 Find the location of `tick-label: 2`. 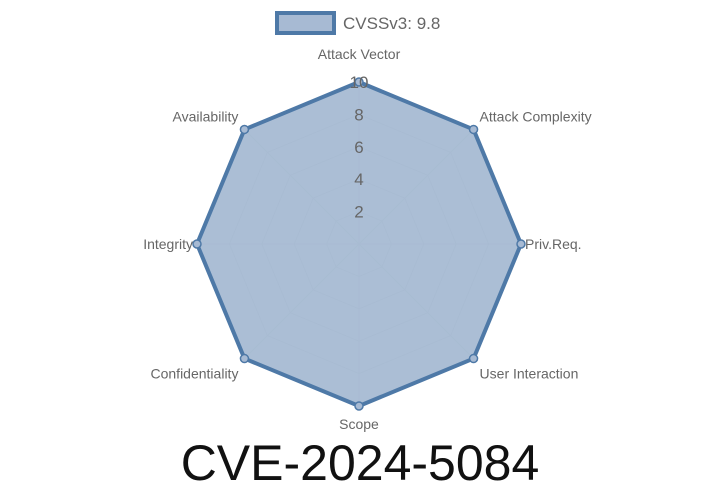

tick-label: 2 is located at coordinates (358, 212).